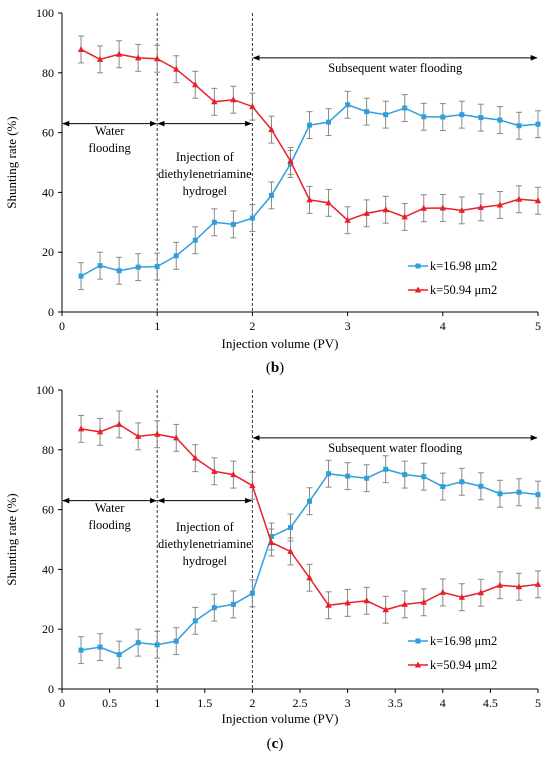  What do you see at coordinates (48, 510) in the screenshot?
I see `y-tick-label: 60` at bounding box center [48, 510].